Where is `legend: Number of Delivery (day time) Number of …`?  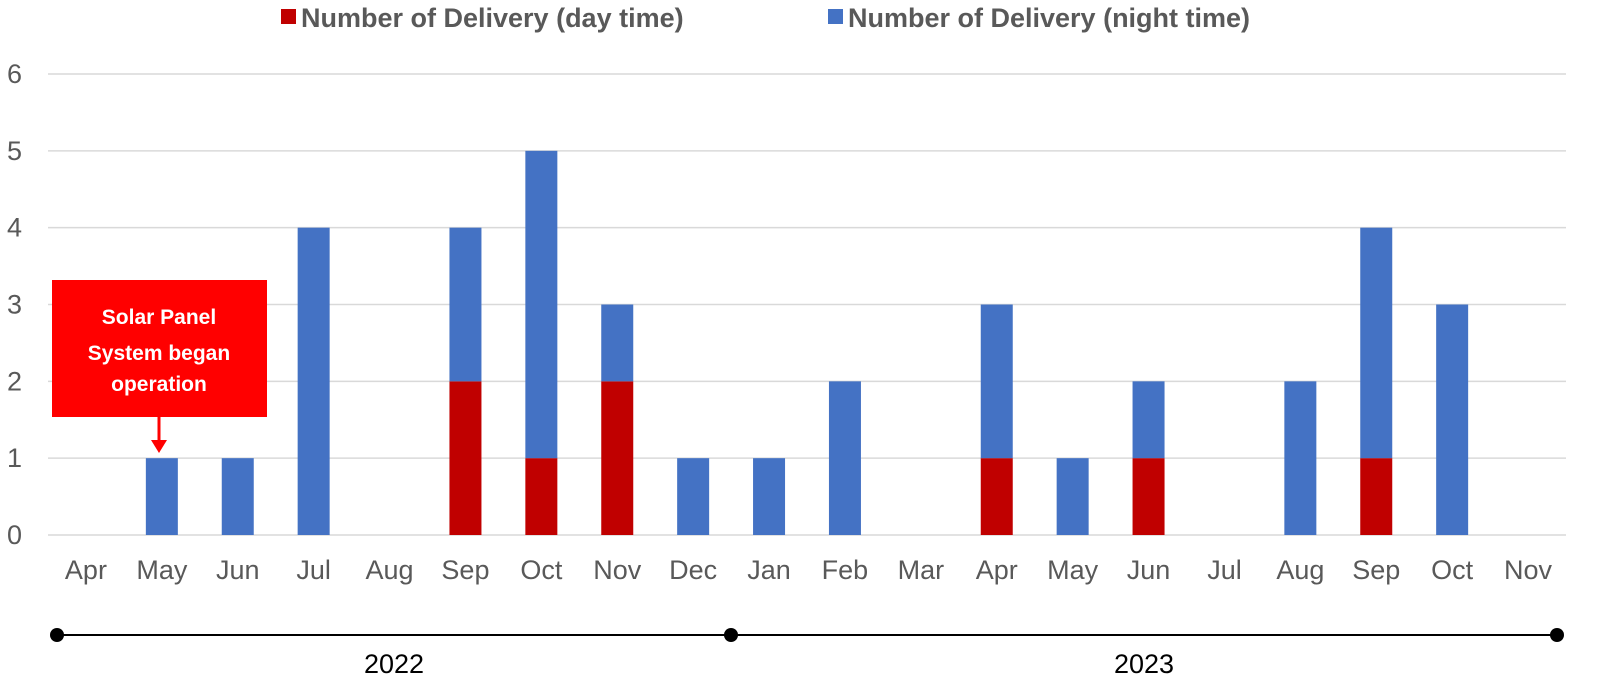
legend: Number of Delivery (day time) Number of … is located at coordinates (765, 18).